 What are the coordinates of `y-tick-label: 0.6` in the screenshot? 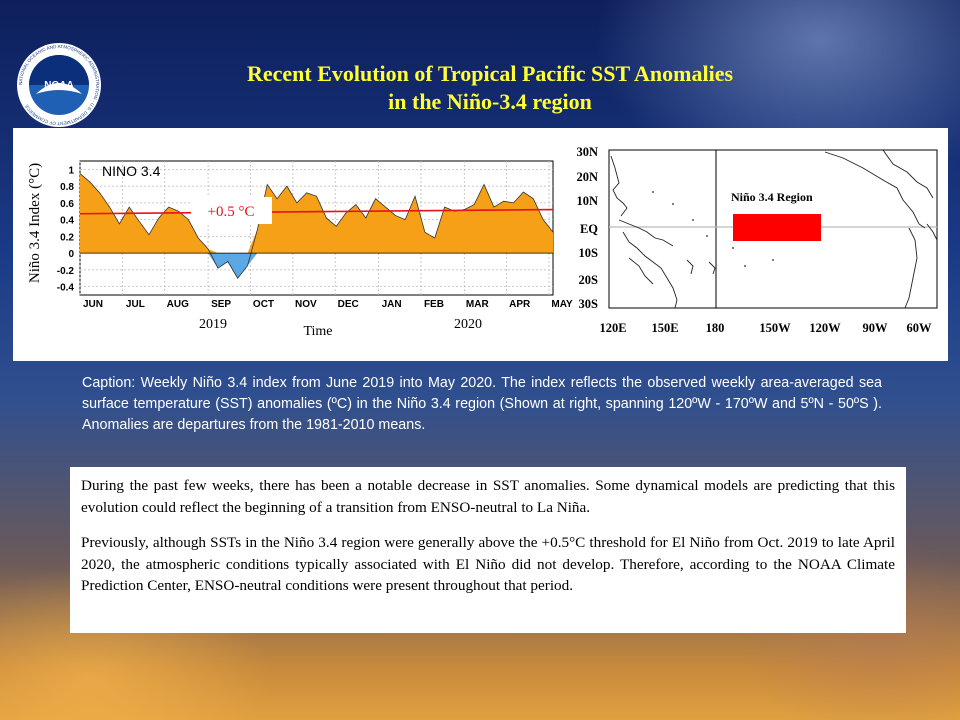 It's located at (67, 204).